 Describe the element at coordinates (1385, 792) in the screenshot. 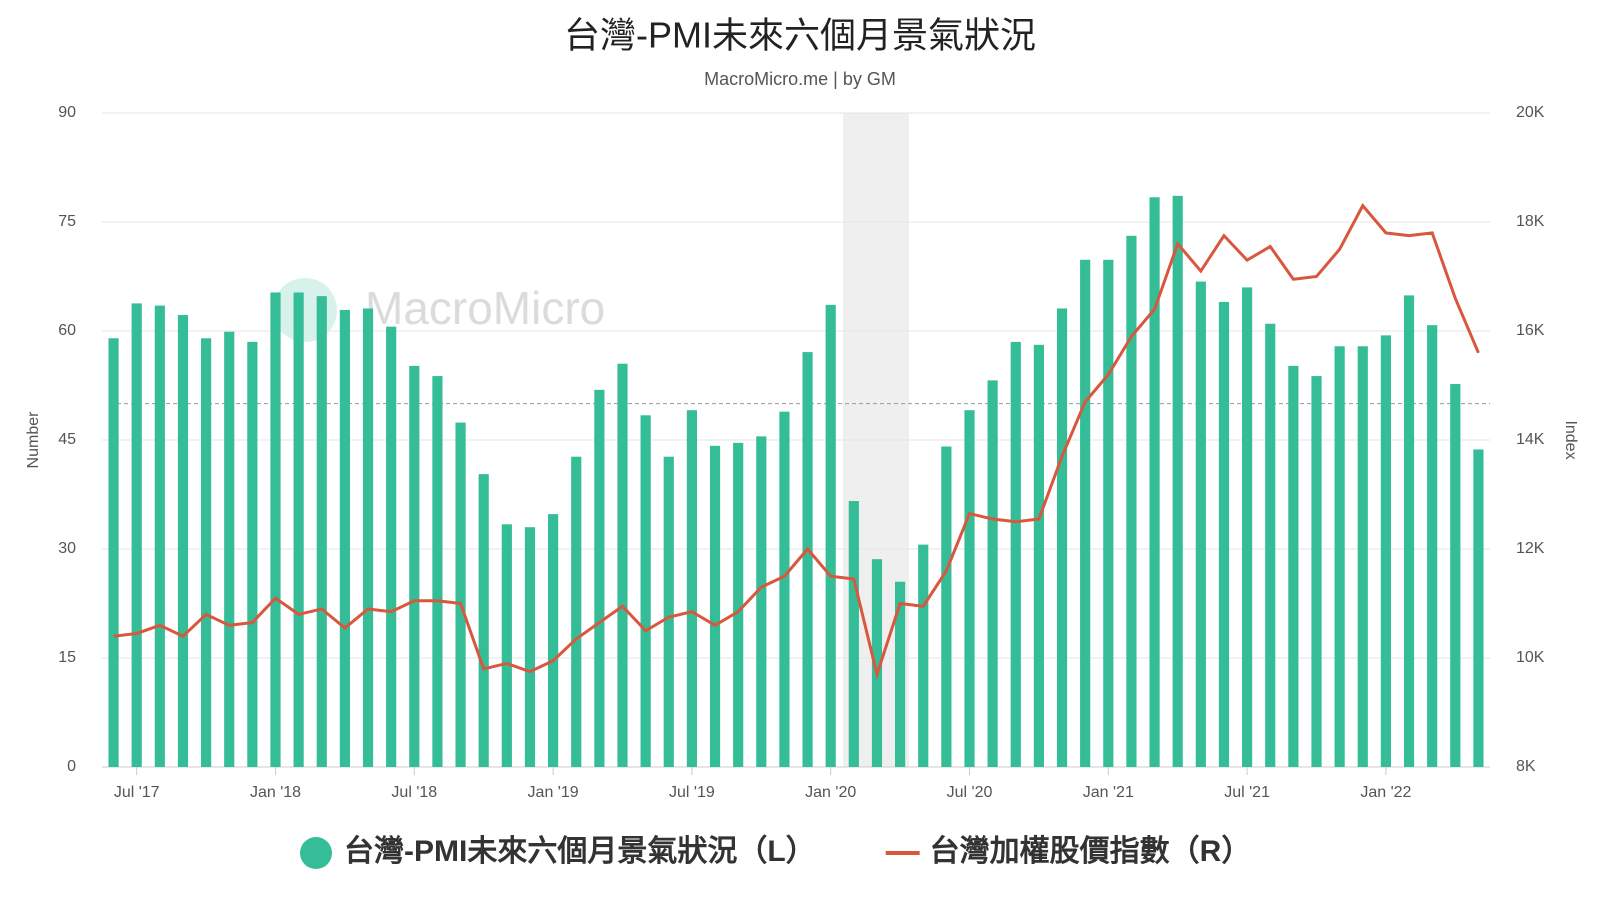

I see `x-tick-label: Jan '22` at that location.